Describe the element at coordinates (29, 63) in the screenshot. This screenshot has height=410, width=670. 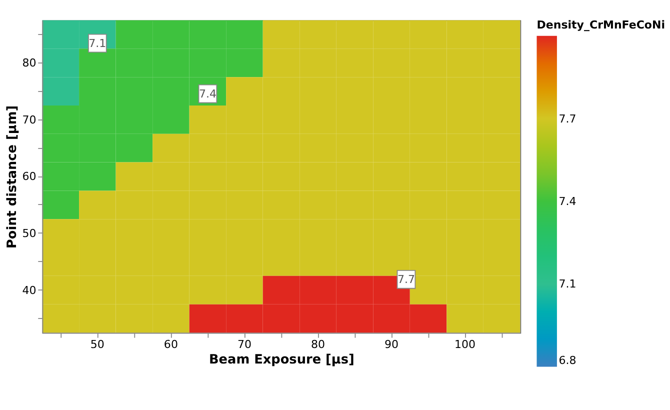
I see `y-tick-label: 80` at that location.